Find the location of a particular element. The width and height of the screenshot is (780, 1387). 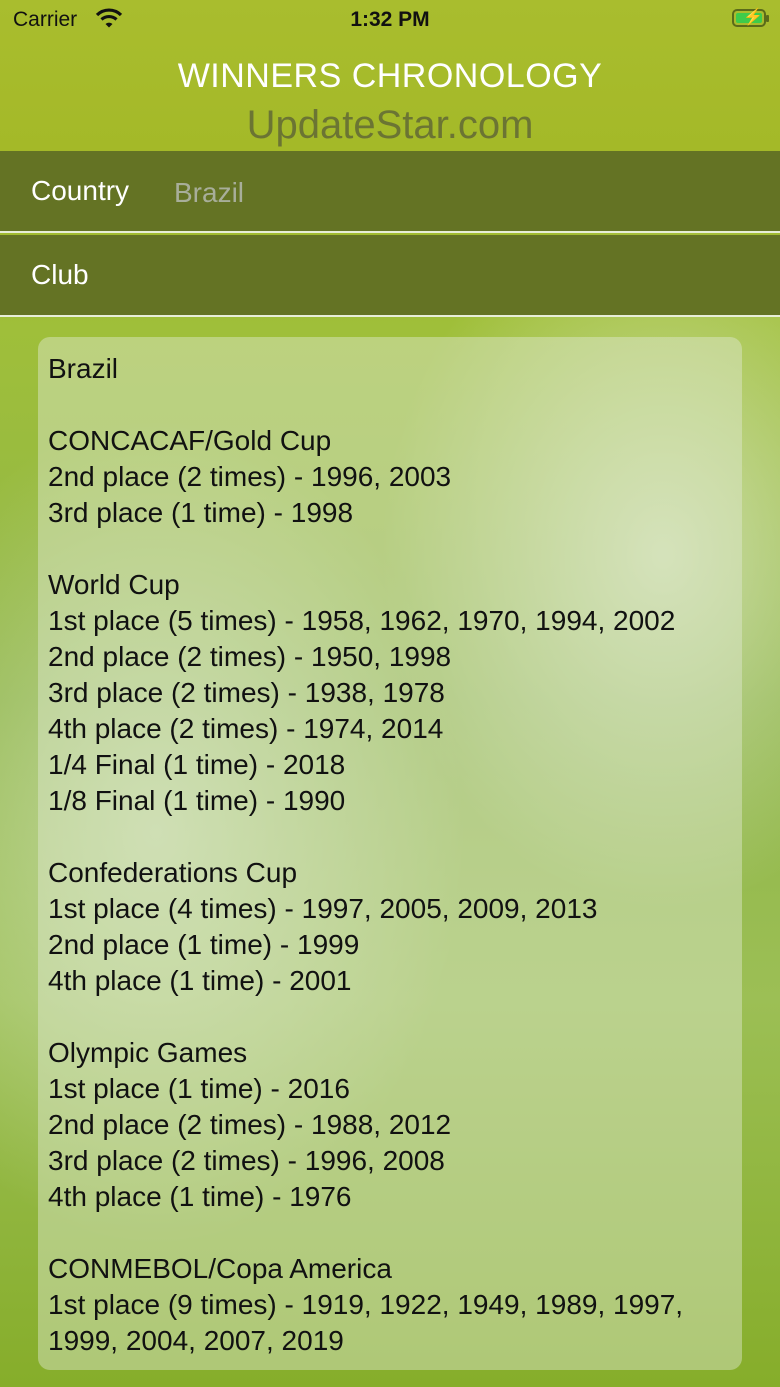

result-line: Olympic Games is located at coordinates (148, 1052).